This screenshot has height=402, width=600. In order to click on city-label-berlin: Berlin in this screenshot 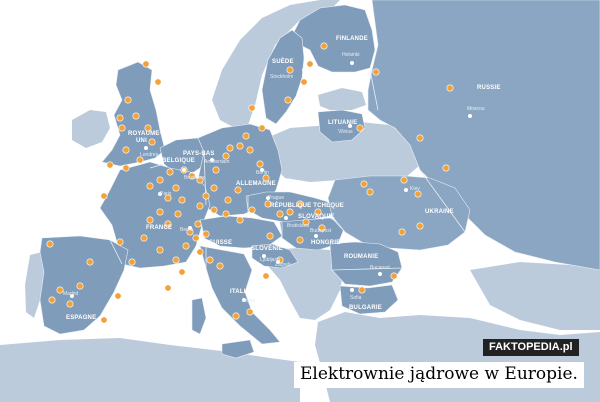, I will do `click(262, 173)`.